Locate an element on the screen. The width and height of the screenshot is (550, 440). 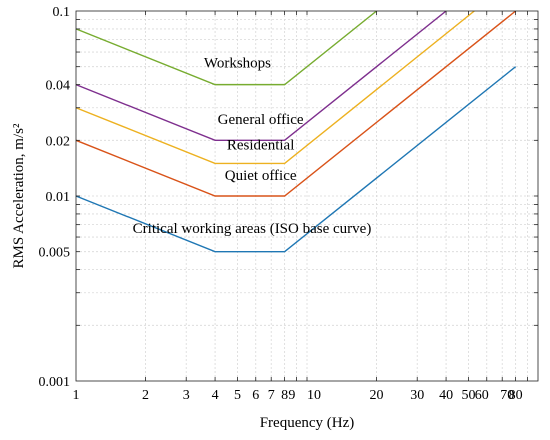
y-tick-label: 0.02 is located at coordinates (58, 141).